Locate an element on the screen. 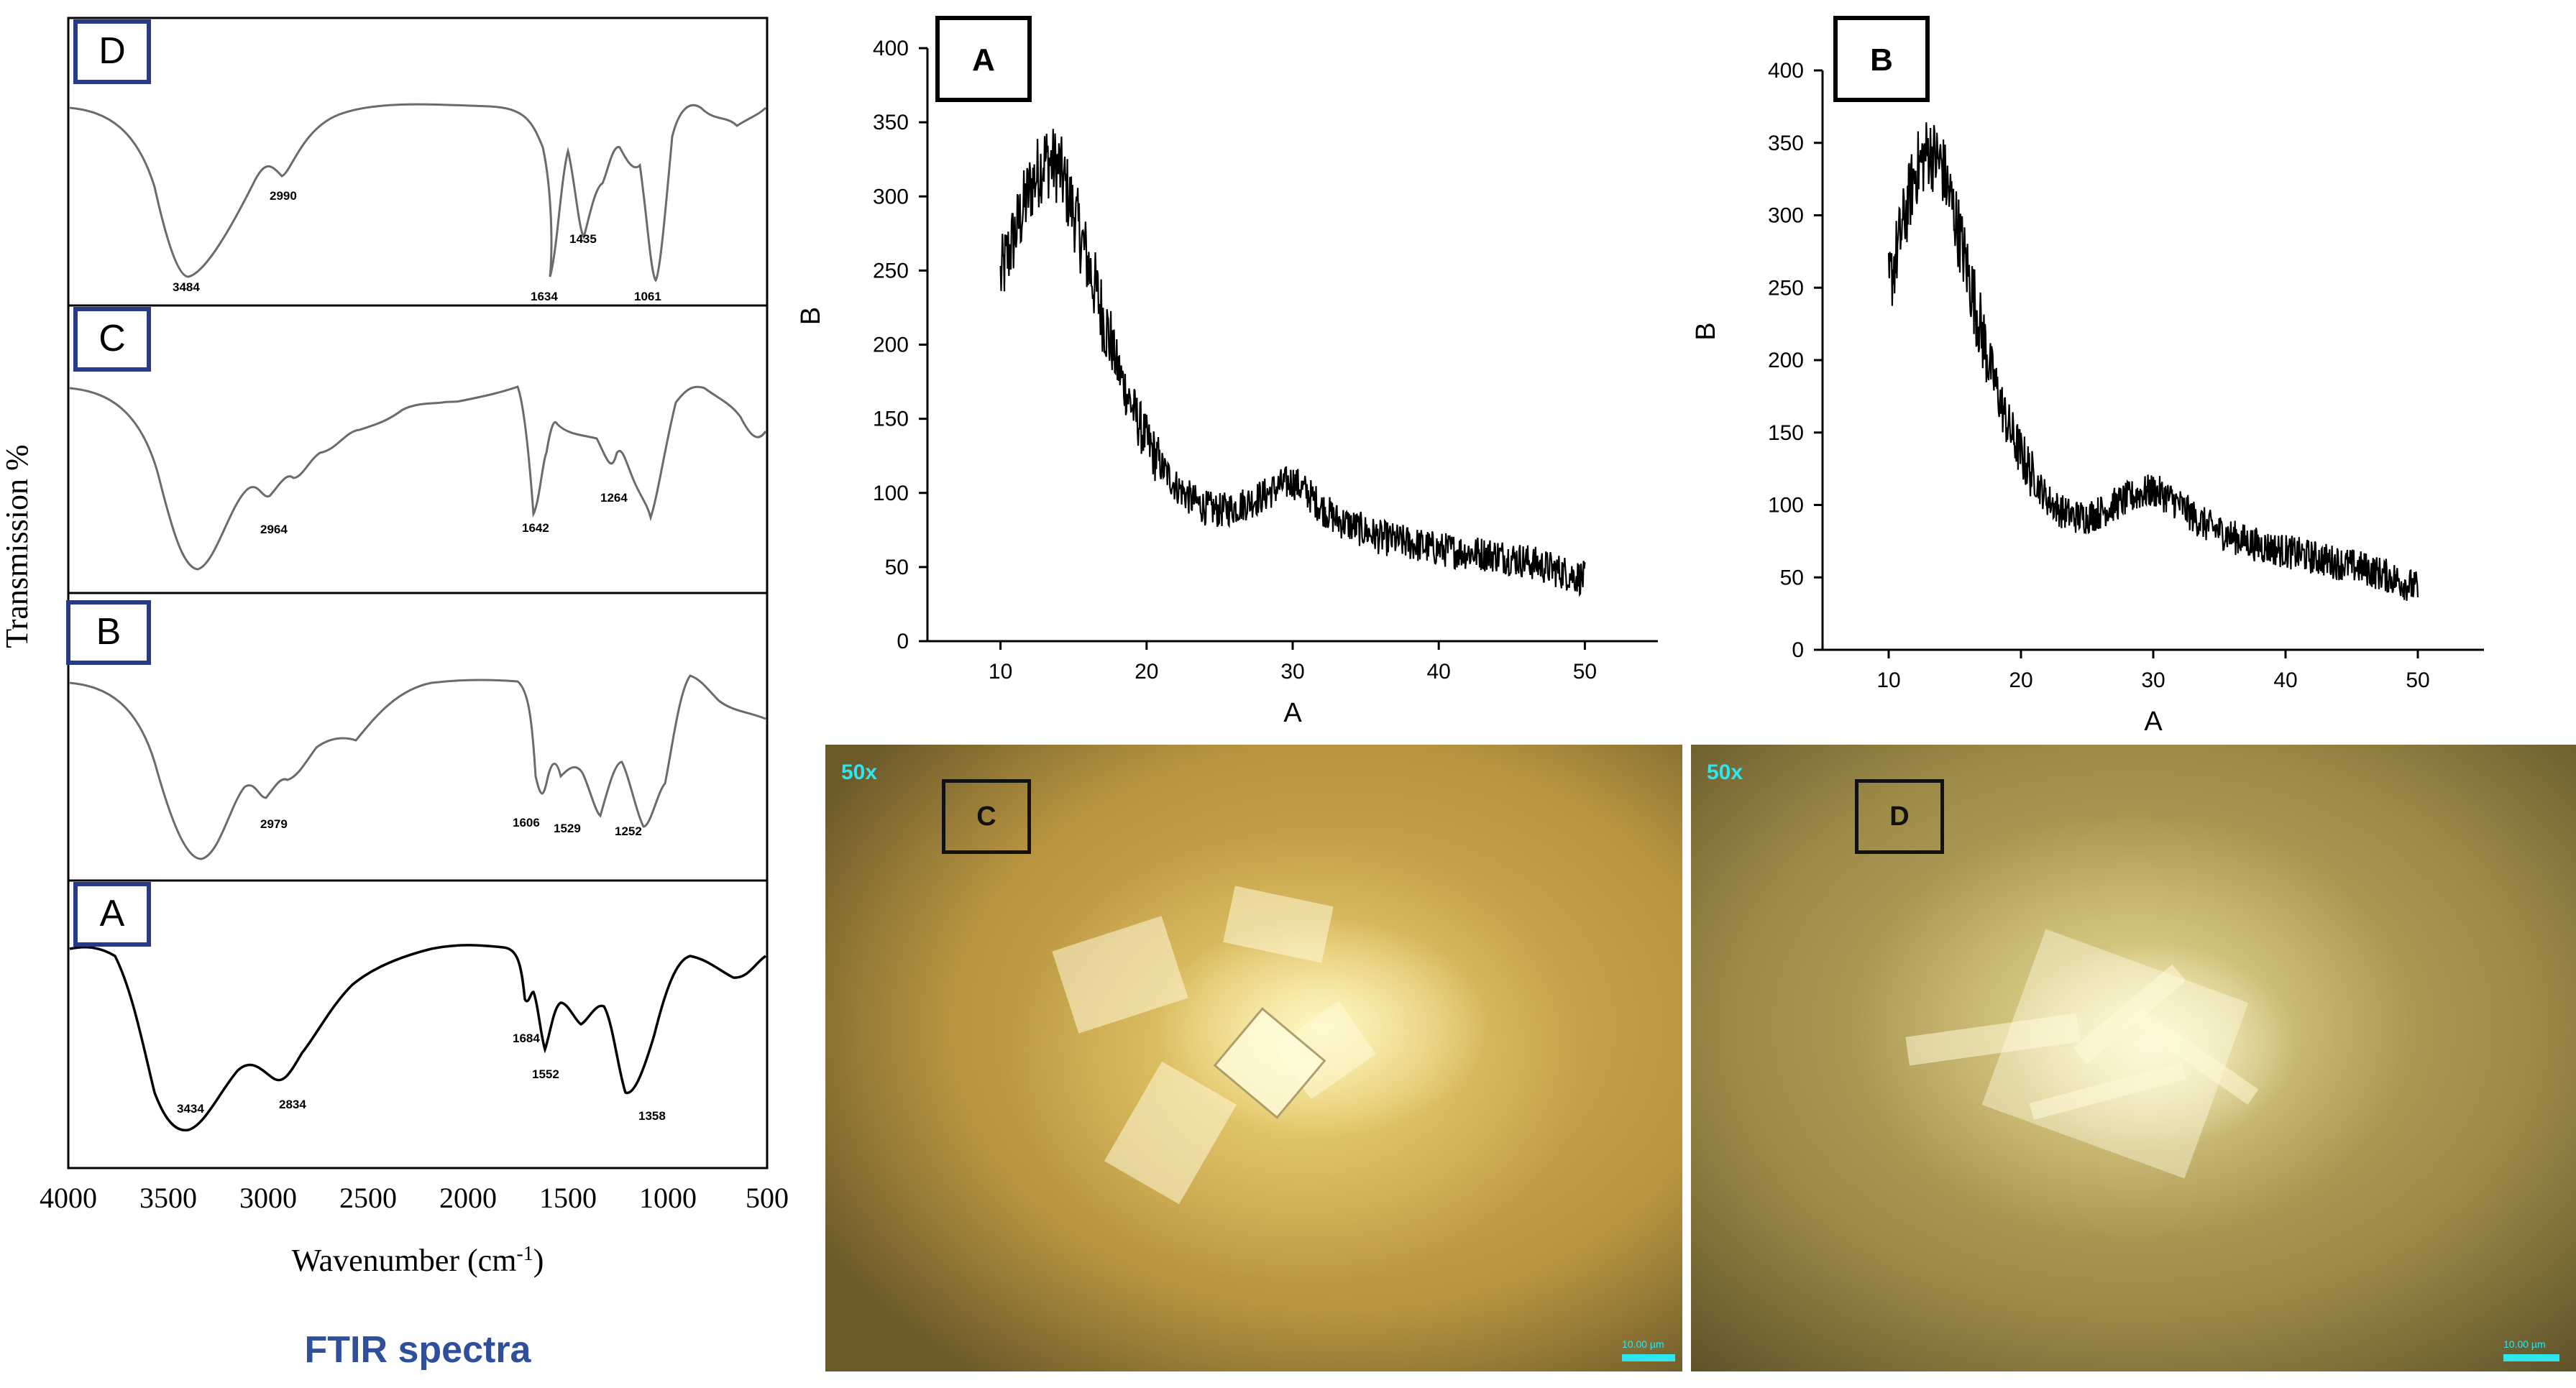 This screenshot has width=2576, height=1388. photo-label-c: C is located at coordinates (986, 816).